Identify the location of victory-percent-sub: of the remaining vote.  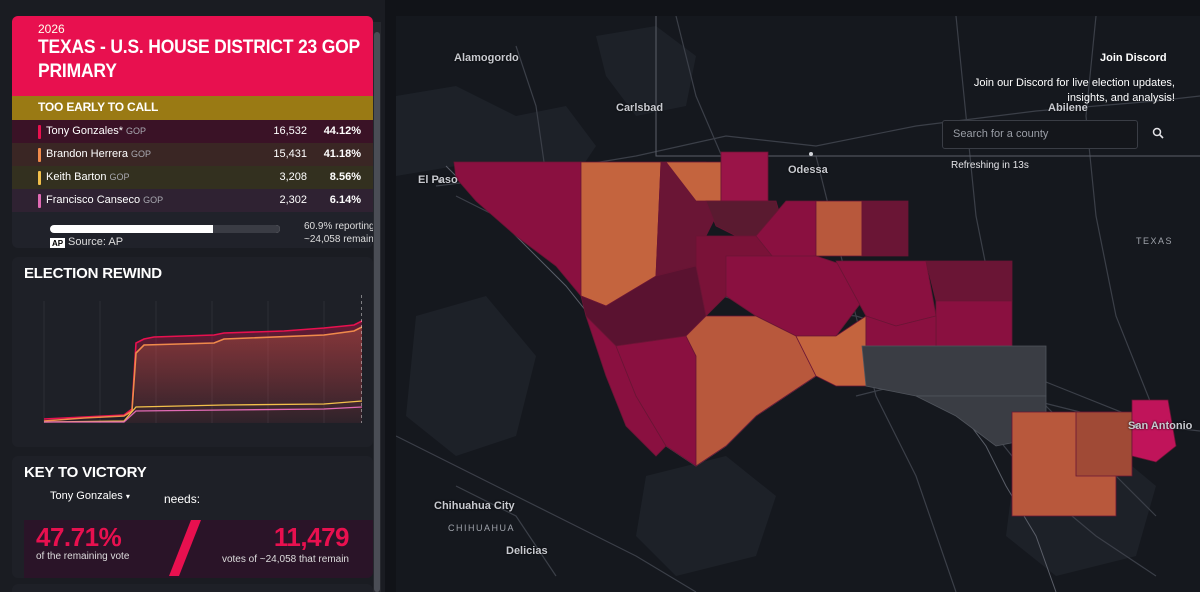
(83, 556).